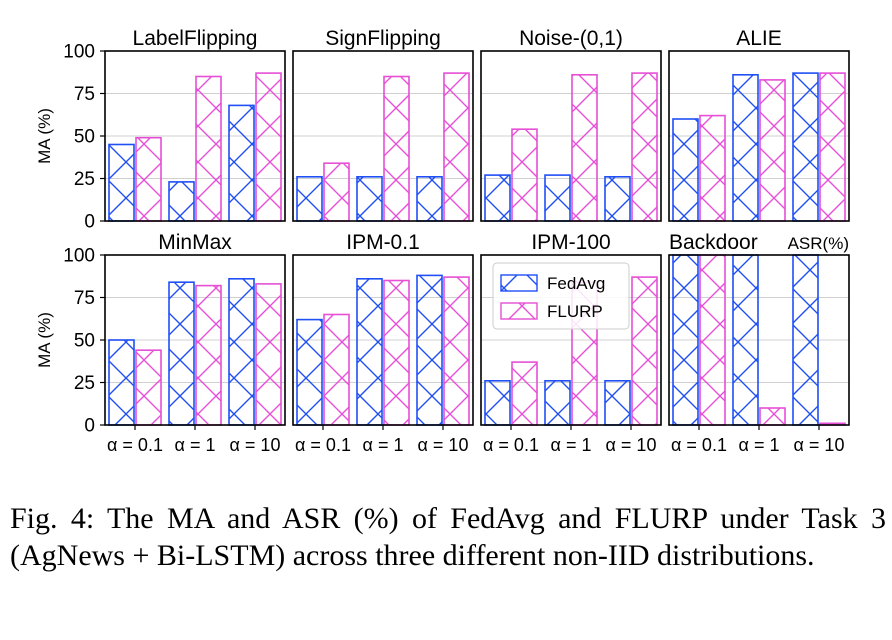 The height and width of the screenshot is (640, 892). What do you see at coordinates (571, 343) in the screenshot?
I see `panel-ipm-100: IPM-100 α = 0.1 α = 1 α = 10 FedAvg FLURP` at bounding box center [571, 343].